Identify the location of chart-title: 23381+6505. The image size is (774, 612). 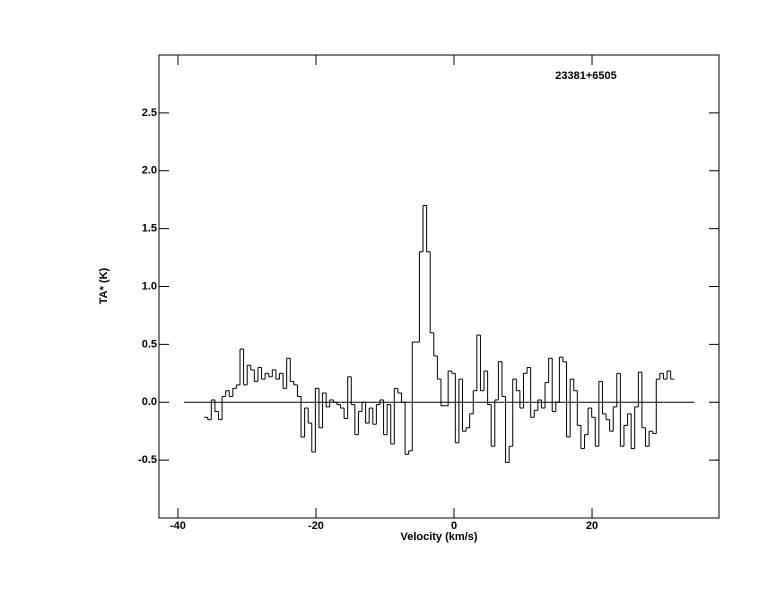
(585, 76).